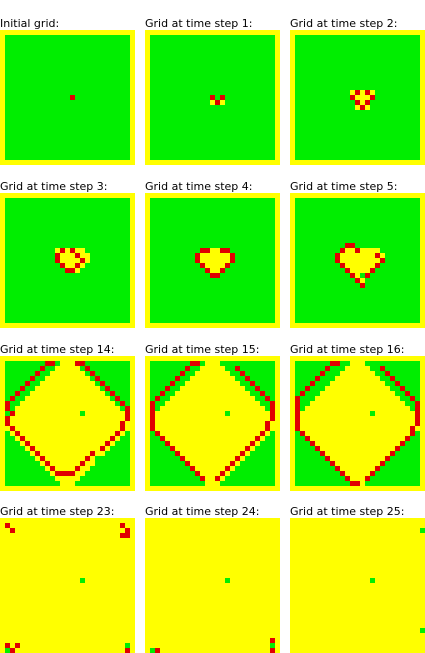 The width and height of the screenshot is (425, 653). What do you see at coordinates (199, 23) in the screenshot?
I see `panel-label: Grid at time step 1:` at bounding box center [199, 23].